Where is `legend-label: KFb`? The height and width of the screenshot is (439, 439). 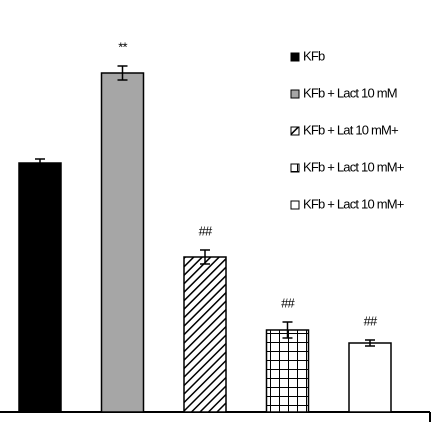
legend-label: KFb is located at coordinates (314, 55).